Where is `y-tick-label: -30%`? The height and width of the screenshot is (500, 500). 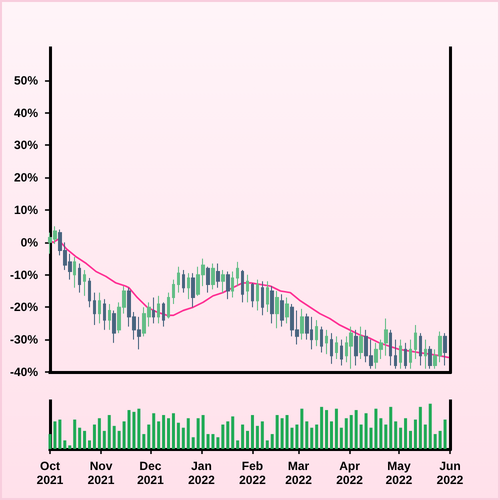
y-tick-label: -30% is located at coordinates (24, 339).